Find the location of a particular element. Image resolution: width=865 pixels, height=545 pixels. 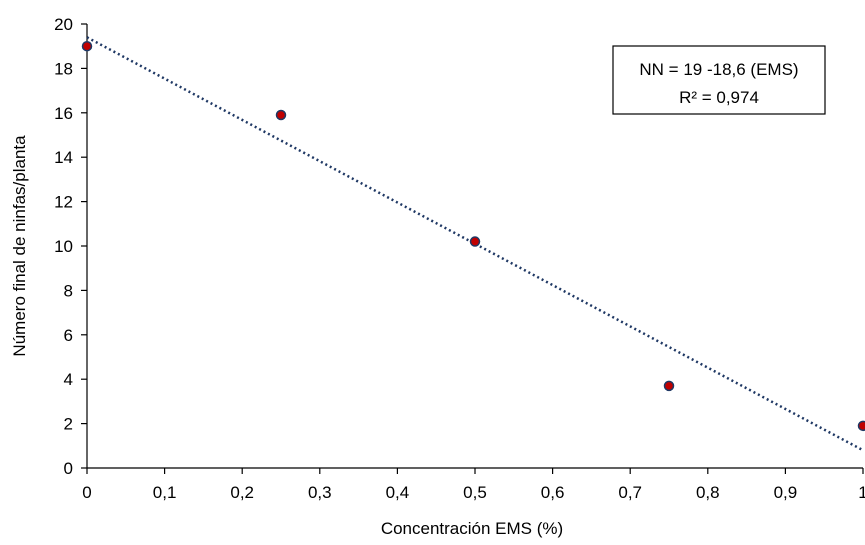

x-tick-label: 0,5 is located at coordinates (475, 492).